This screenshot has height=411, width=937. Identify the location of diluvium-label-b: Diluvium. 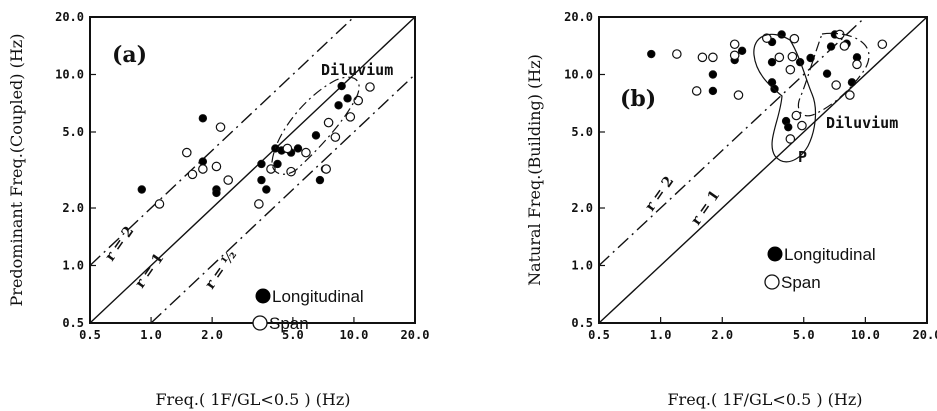
(862, 123).